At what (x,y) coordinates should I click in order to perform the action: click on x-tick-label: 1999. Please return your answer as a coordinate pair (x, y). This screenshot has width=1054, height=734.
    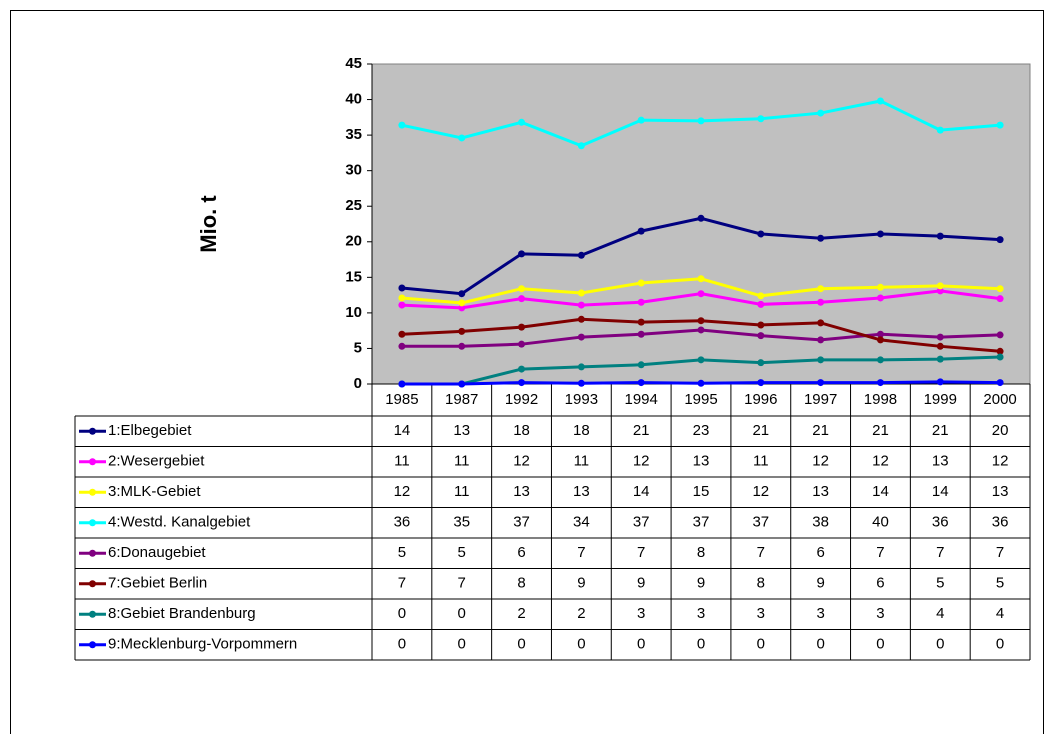
    Looking at the image, I should click on (940, 399).